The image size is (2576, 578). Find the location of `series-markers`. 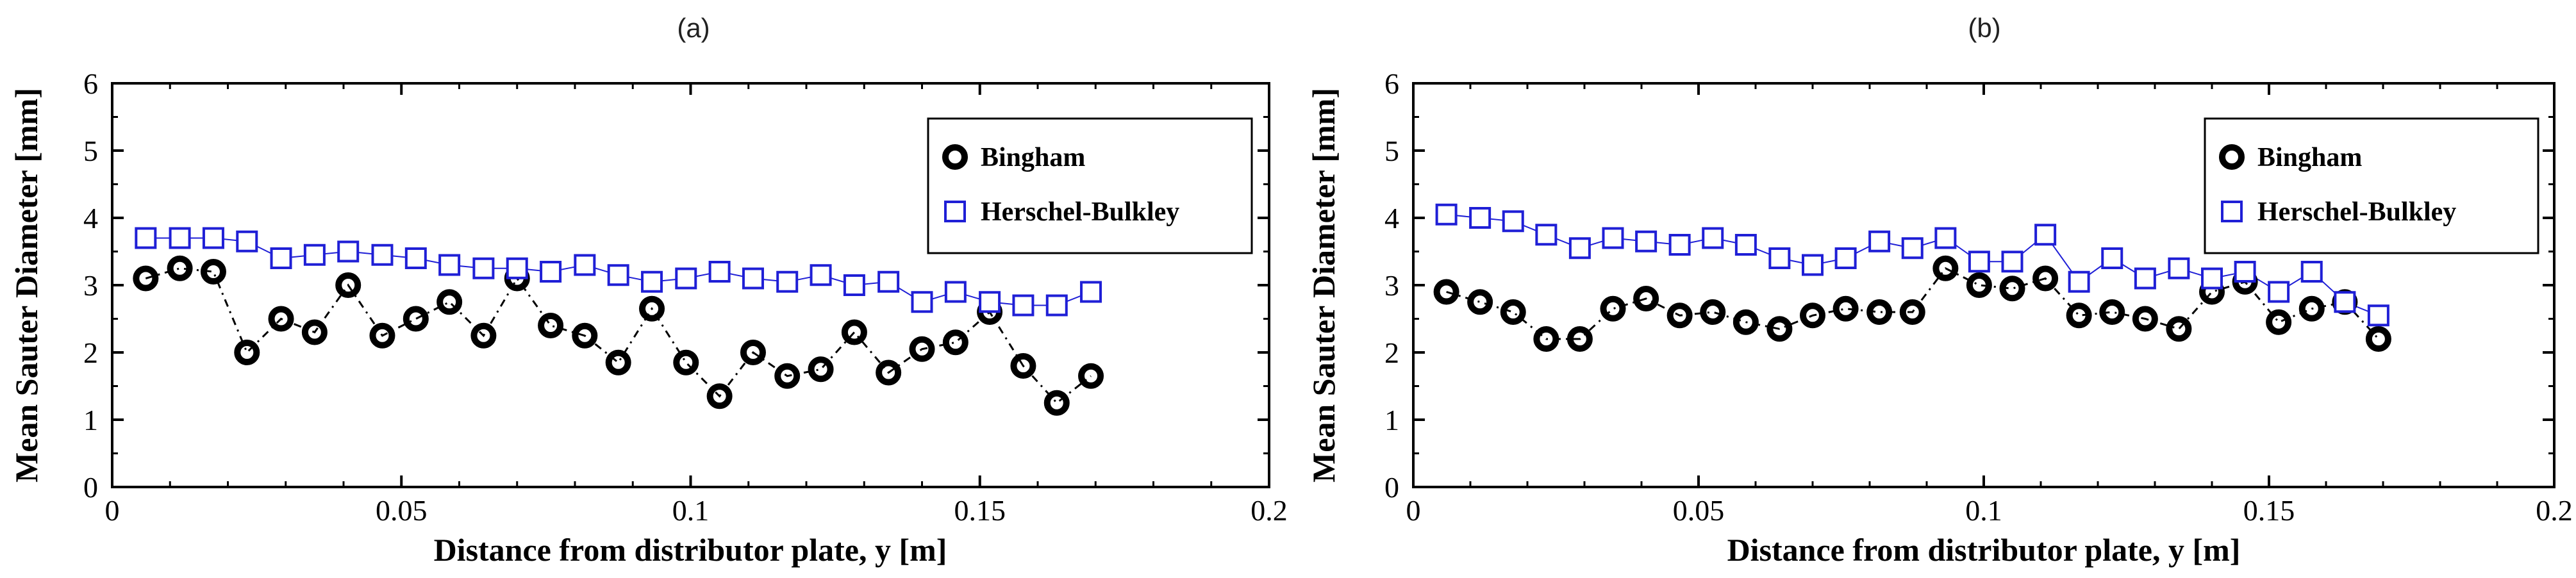

series-markers is located at coordinates (618, 321).